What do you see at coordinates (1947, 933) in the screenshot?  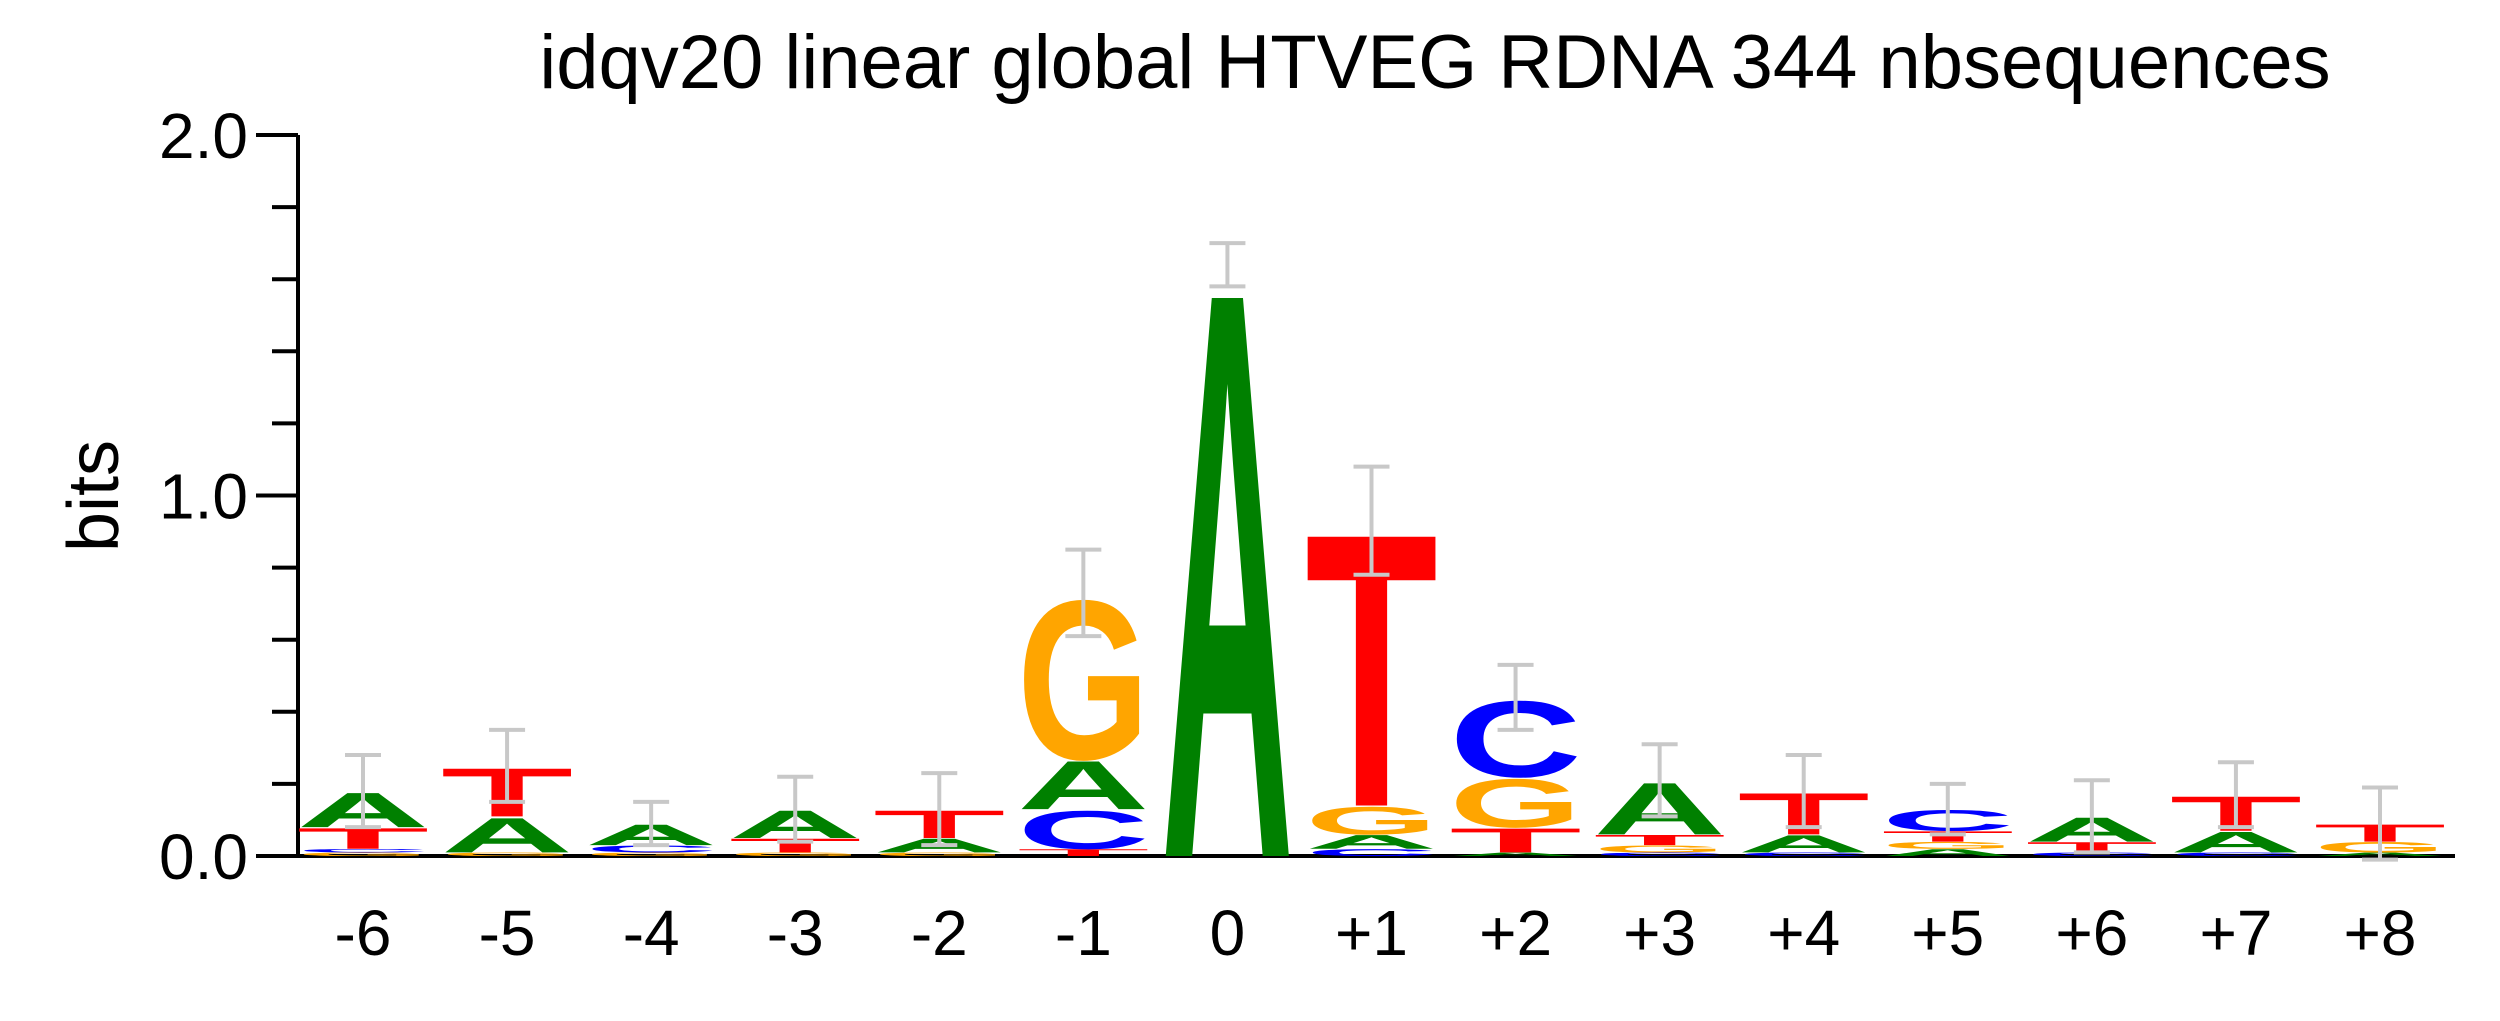 I see `x-tick-label: +5` at bounding box center [1947, 933].